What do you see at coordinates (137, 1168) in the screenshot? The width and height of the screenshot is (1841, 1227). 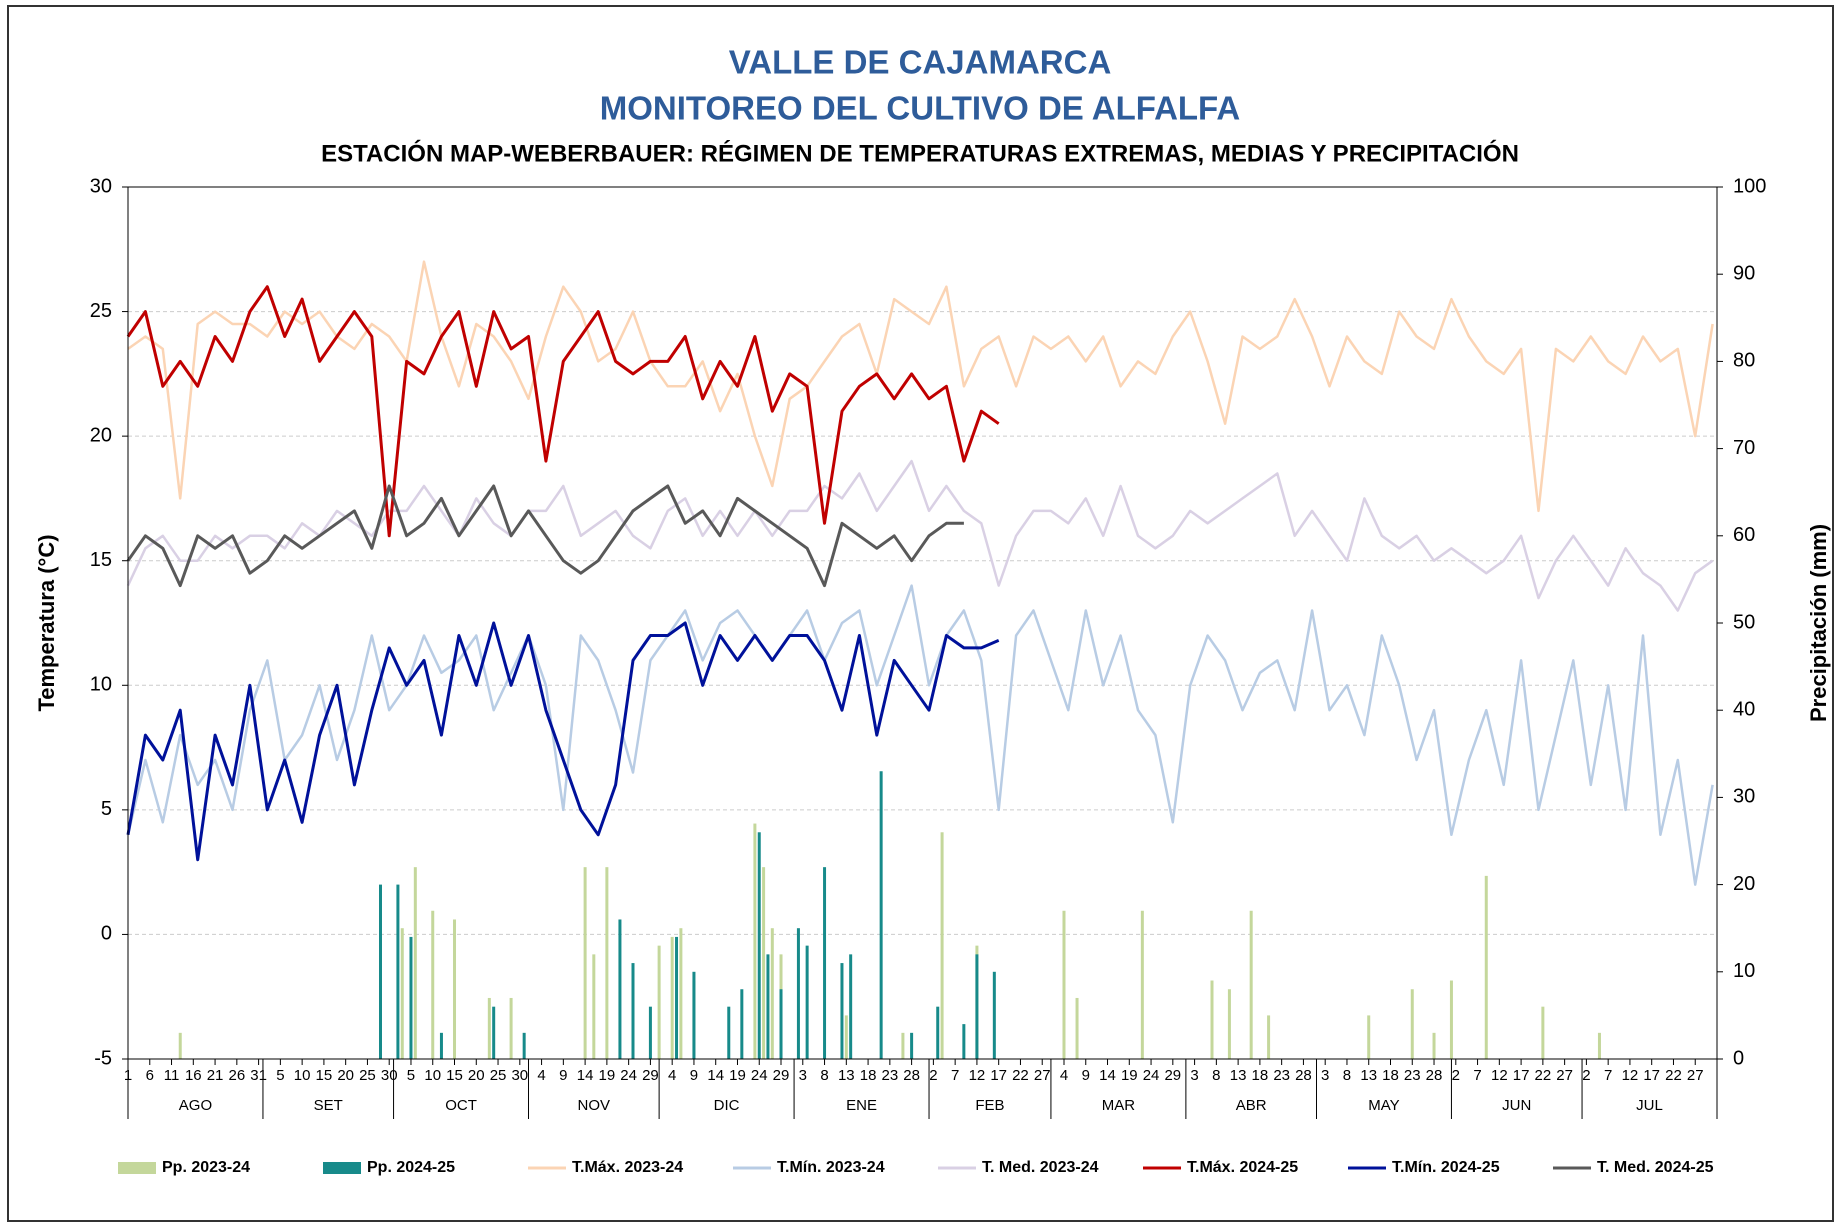 I see `legend-swatch` at bounding box center [137, 1168].